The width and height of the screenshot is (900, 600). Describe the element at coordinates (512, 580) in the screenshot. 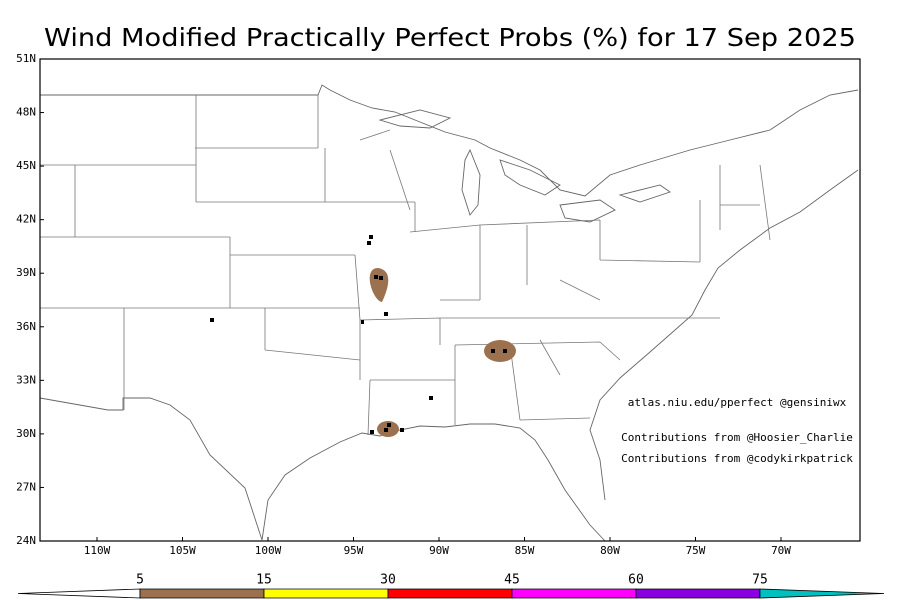

I see `colorbar-label: 45` at that location.